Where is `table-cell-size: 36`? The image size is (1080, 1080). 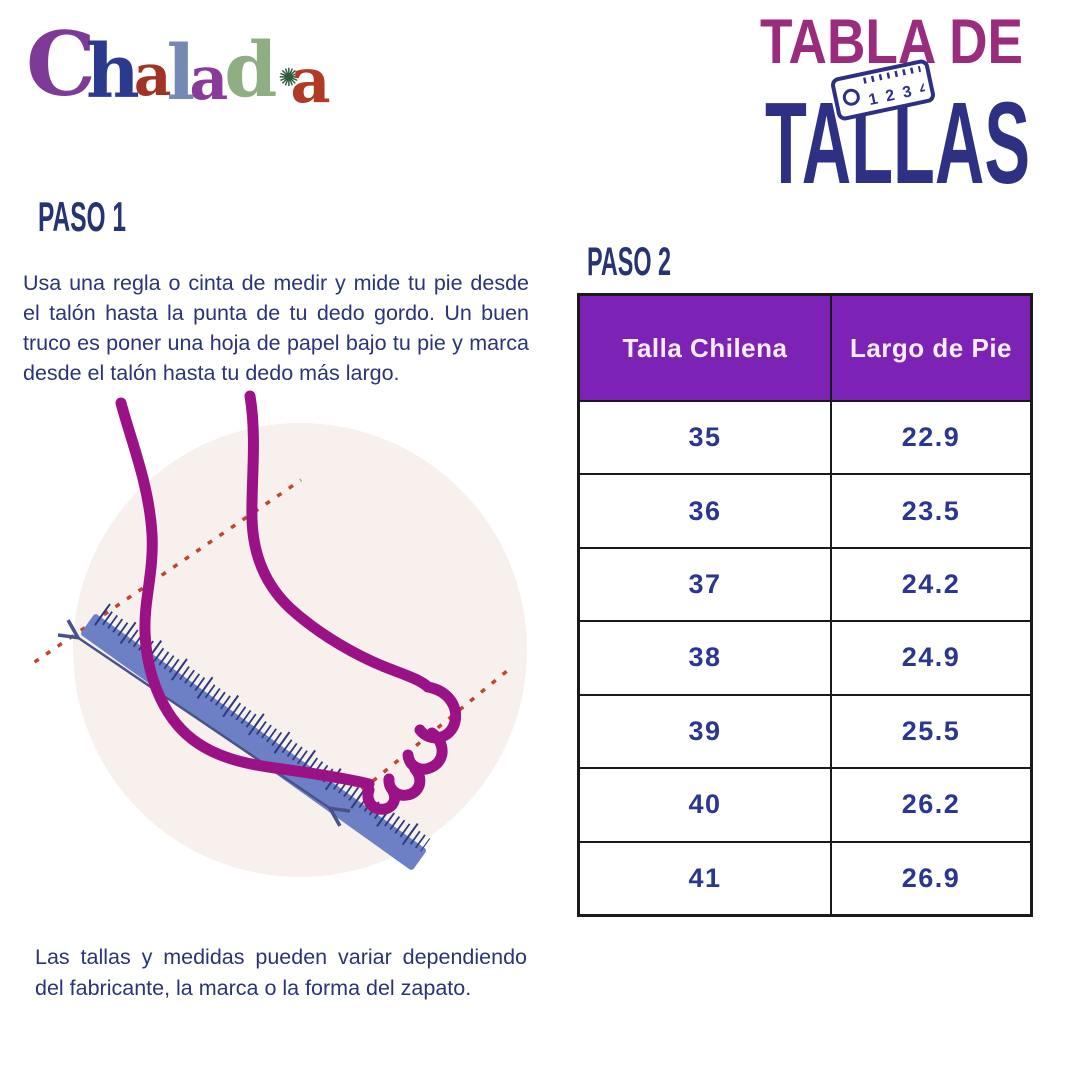 table-cell-size: 36 is located at coordinates (705, 510).